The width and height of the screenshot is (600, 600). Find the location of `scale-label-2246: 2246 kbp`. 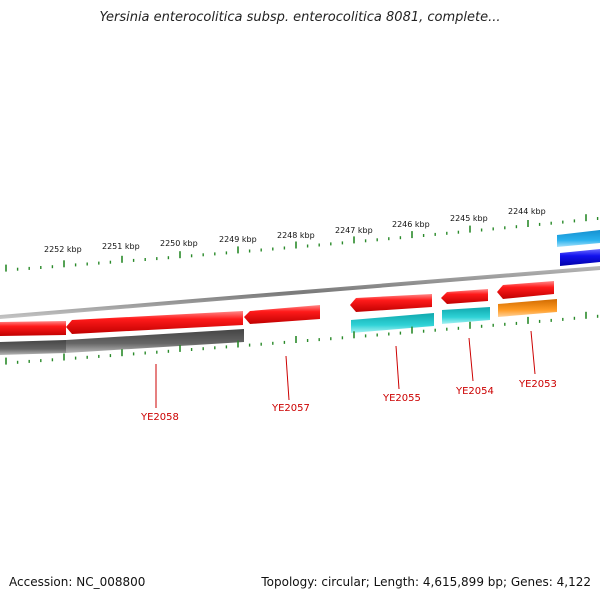

scale-label-2246: 2246 kbp is located at coordinates (411, 224).